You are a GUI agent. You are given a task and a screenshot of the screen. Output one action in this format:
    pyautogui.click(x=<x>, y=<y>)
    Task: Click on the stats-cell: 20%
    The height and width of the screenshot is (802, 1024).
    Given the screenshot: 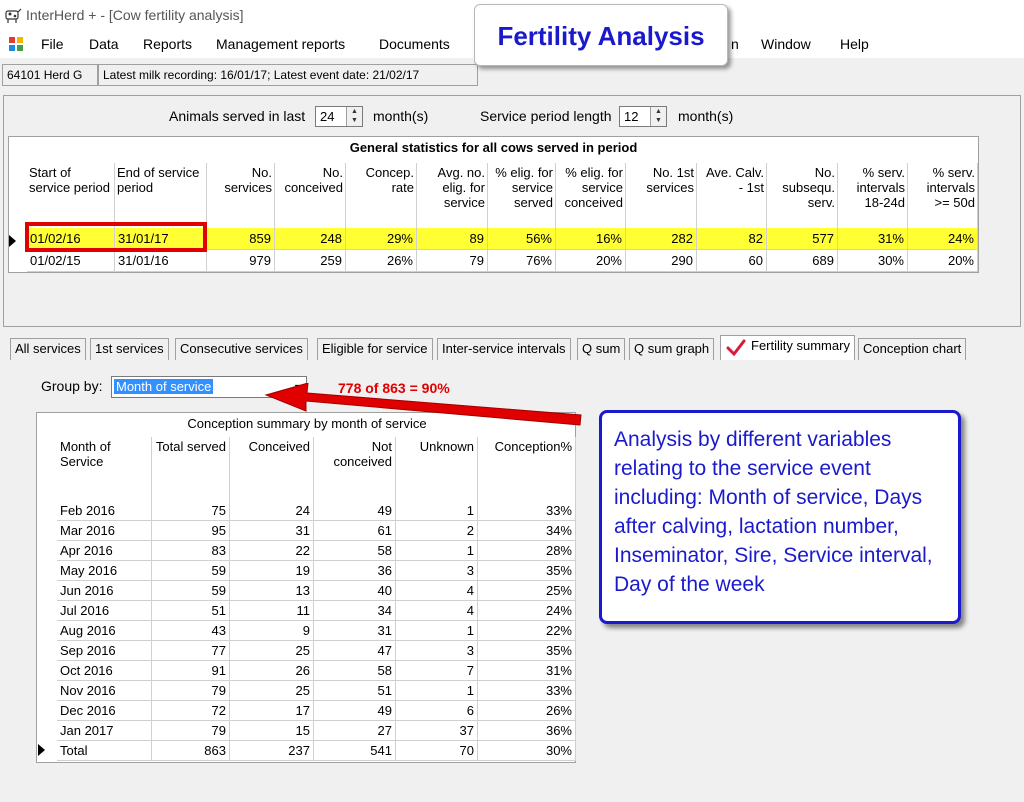 What is the action you would take?
    pyautogui.click(x=943, y=261)
    